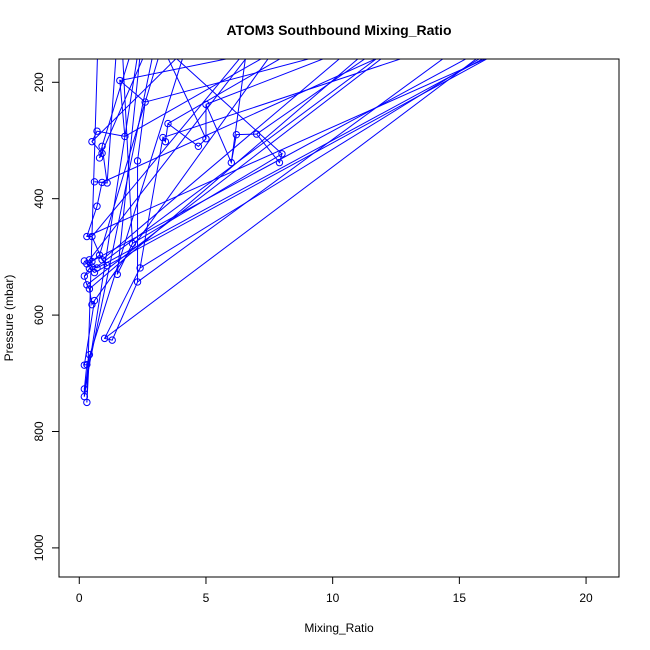  I want to click on x-axis: 0 5 10 15 20, so click(334, 590).